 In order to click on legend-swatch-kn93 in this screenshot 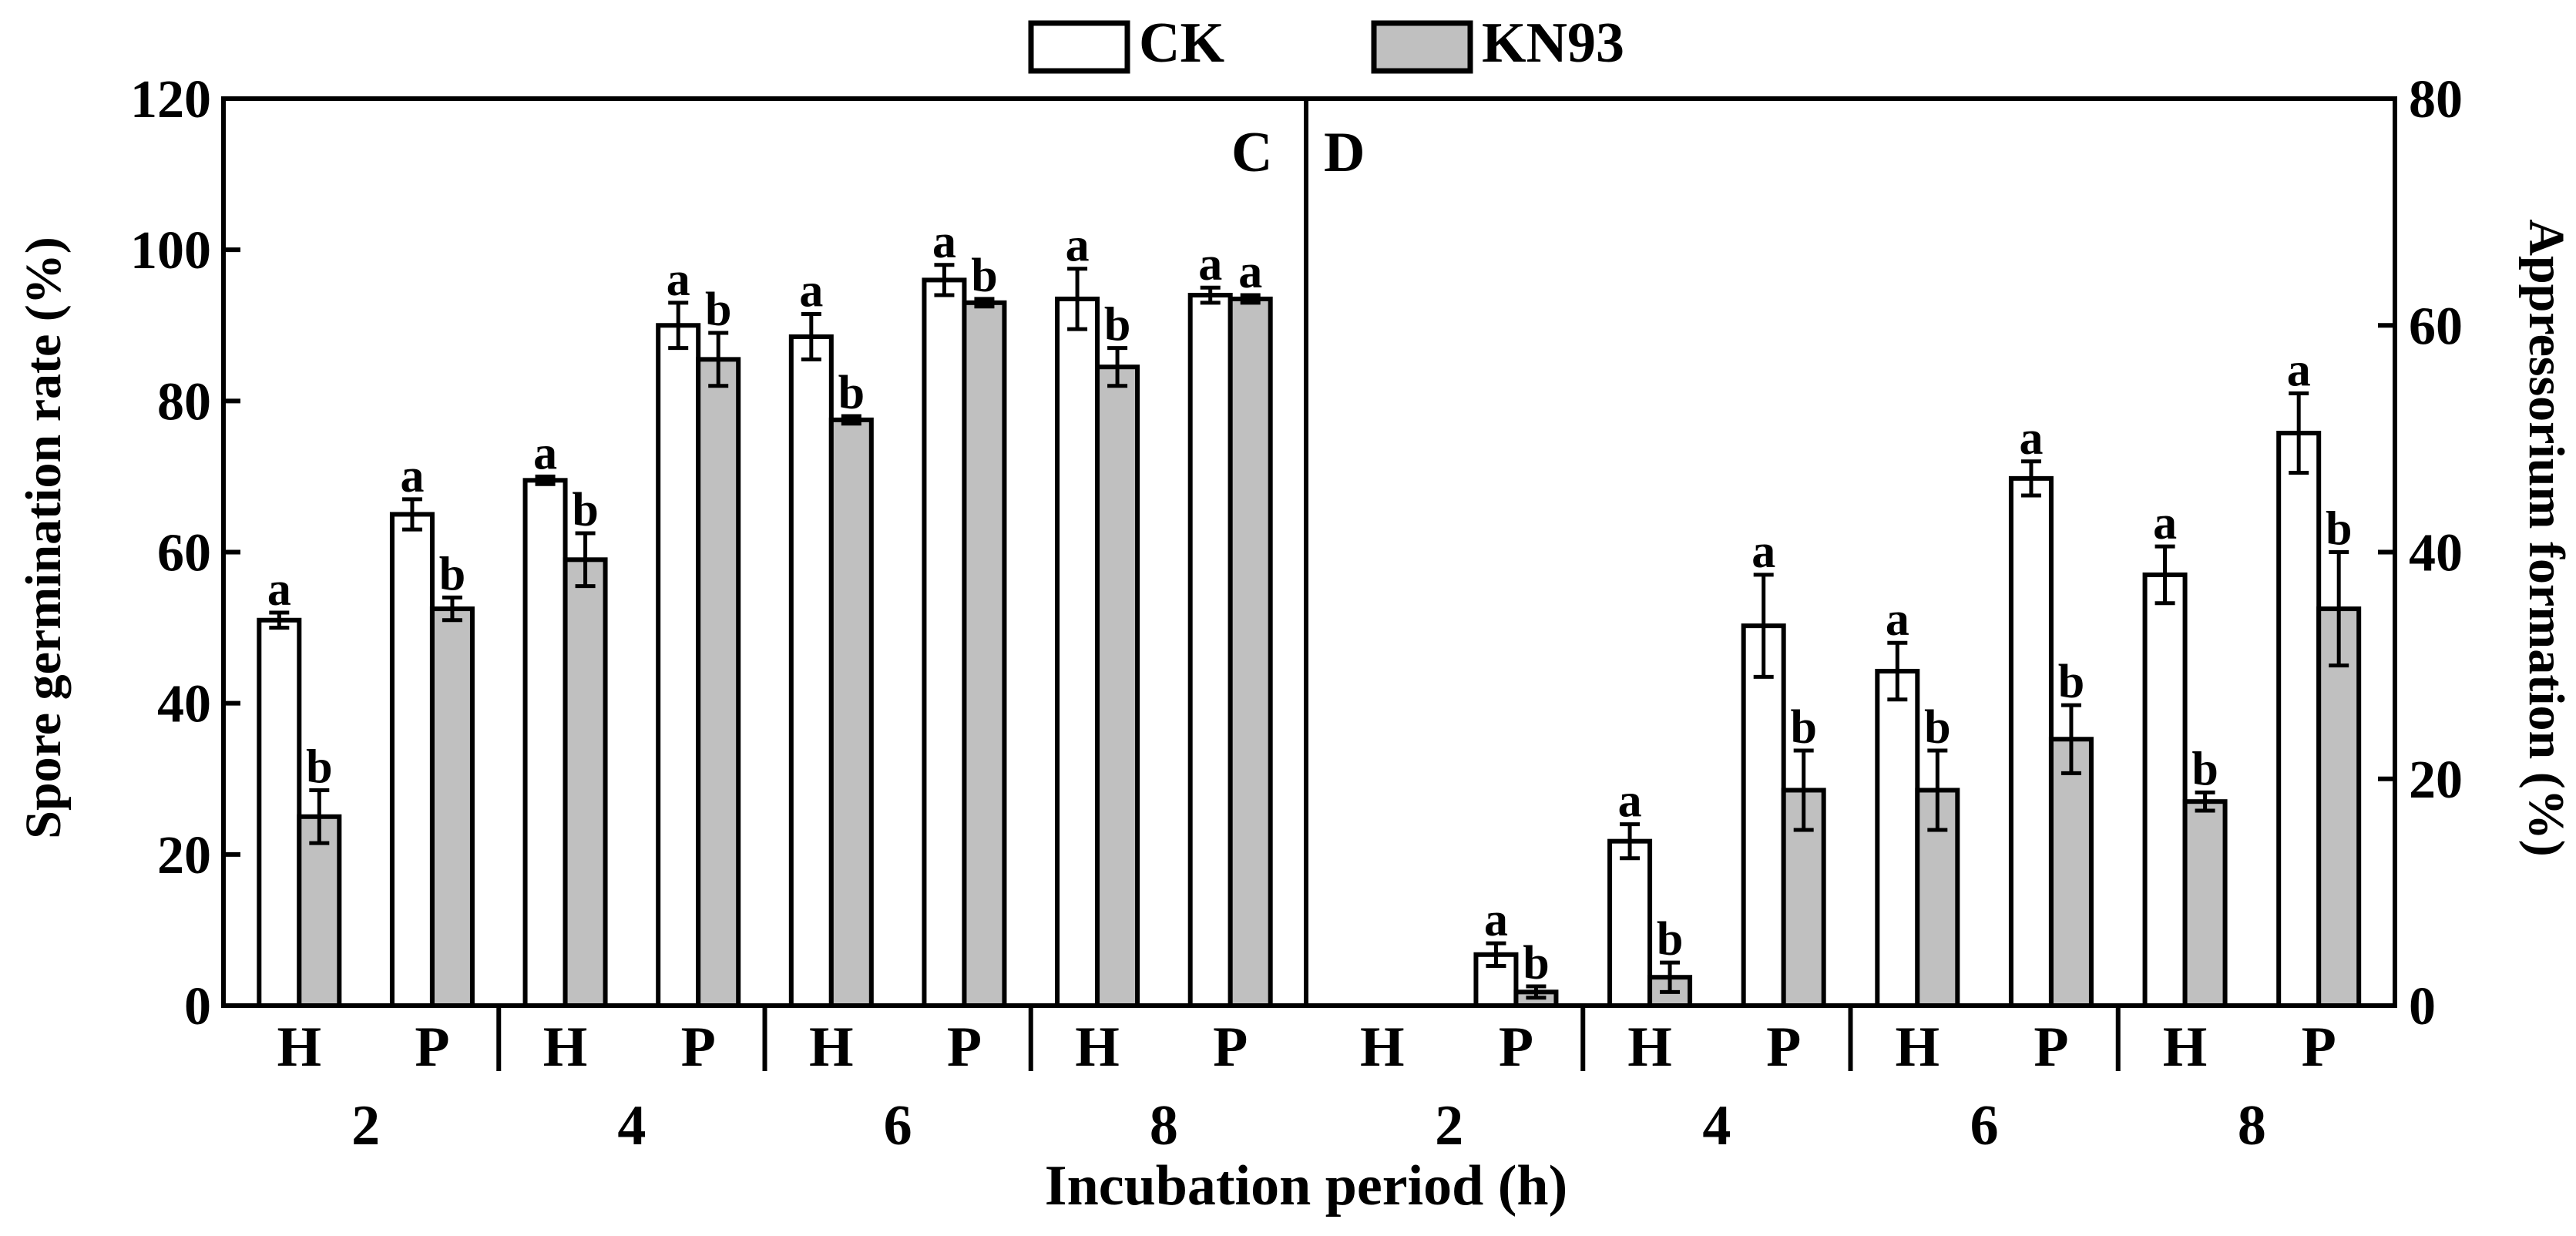, I will do `click(1422, 47)`.